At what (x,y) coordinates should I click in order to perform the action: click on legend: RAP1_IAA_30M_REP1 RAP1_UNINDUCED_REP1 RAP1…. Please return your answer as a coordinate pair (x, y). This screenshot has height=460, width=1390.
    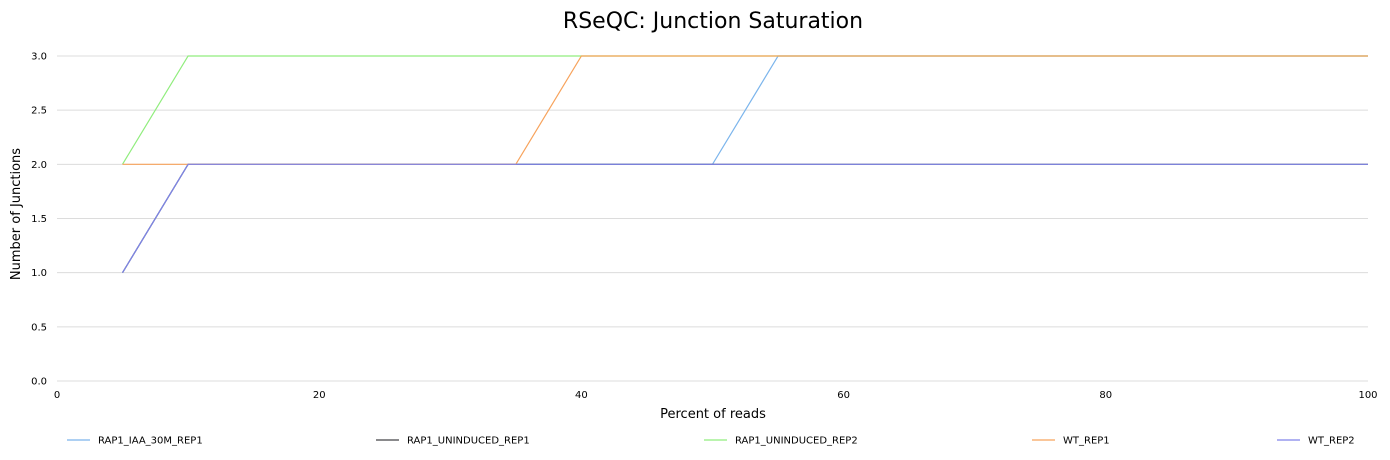
    Looking at the image, I should click on (711, 441).